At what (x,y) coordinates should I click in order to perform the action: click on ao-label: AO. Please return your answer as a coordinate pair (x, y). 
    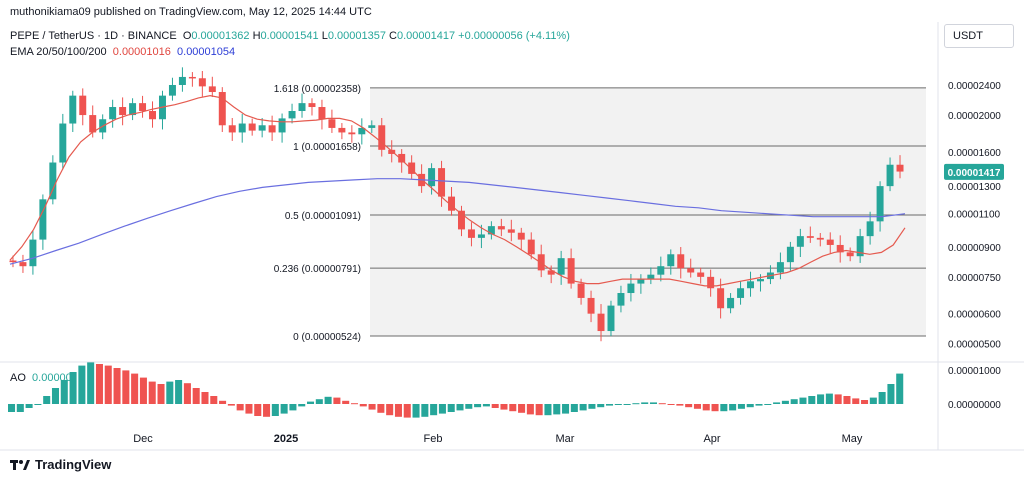
    Looking at the image, I should click on (18, 378).